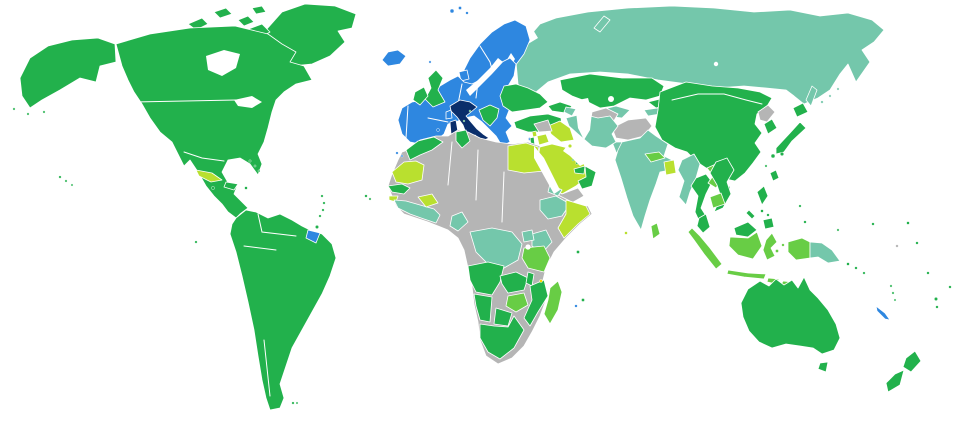 The height and width of the screenshot is (421, 960). Describe the element at coordinates (895, 381) in the screenshot. I see `region-new-zealand-south` at that location.